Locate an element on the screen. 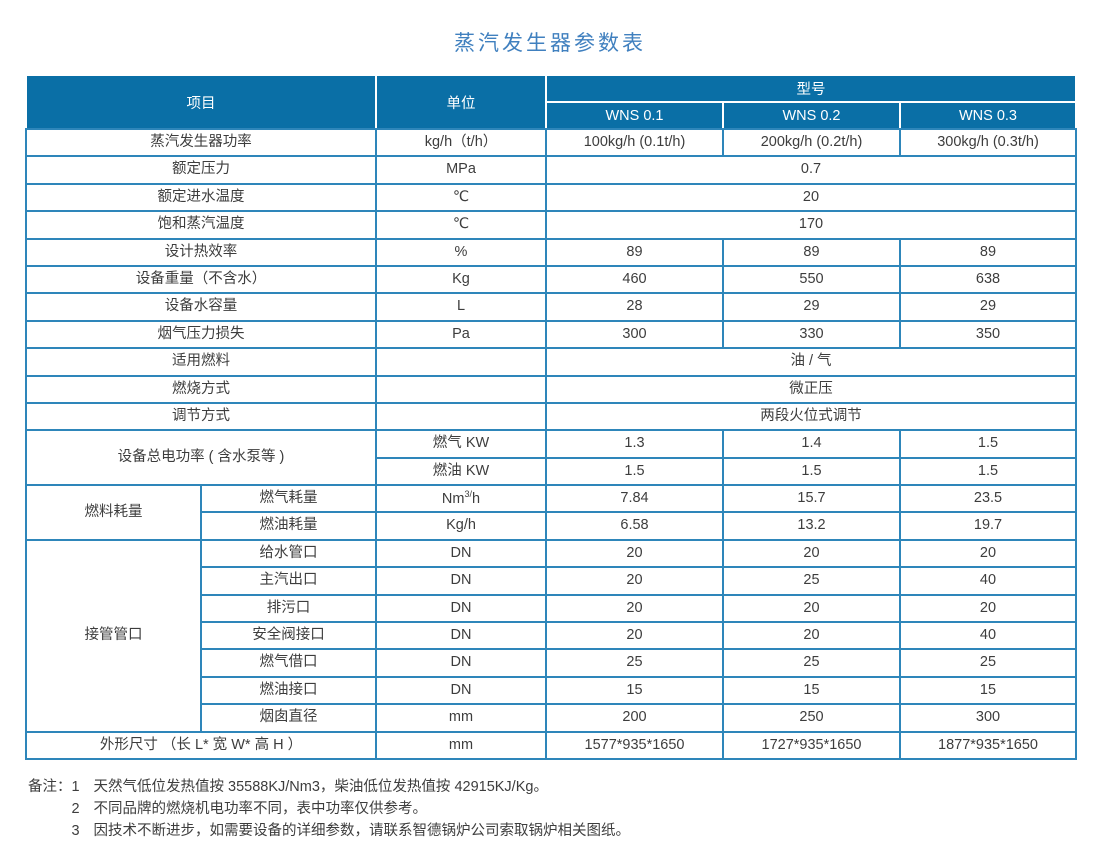 The height and width of the screenshot is (868, 1100). merged-value-cell: 油 / 气 is located at coordinates (811, 362).